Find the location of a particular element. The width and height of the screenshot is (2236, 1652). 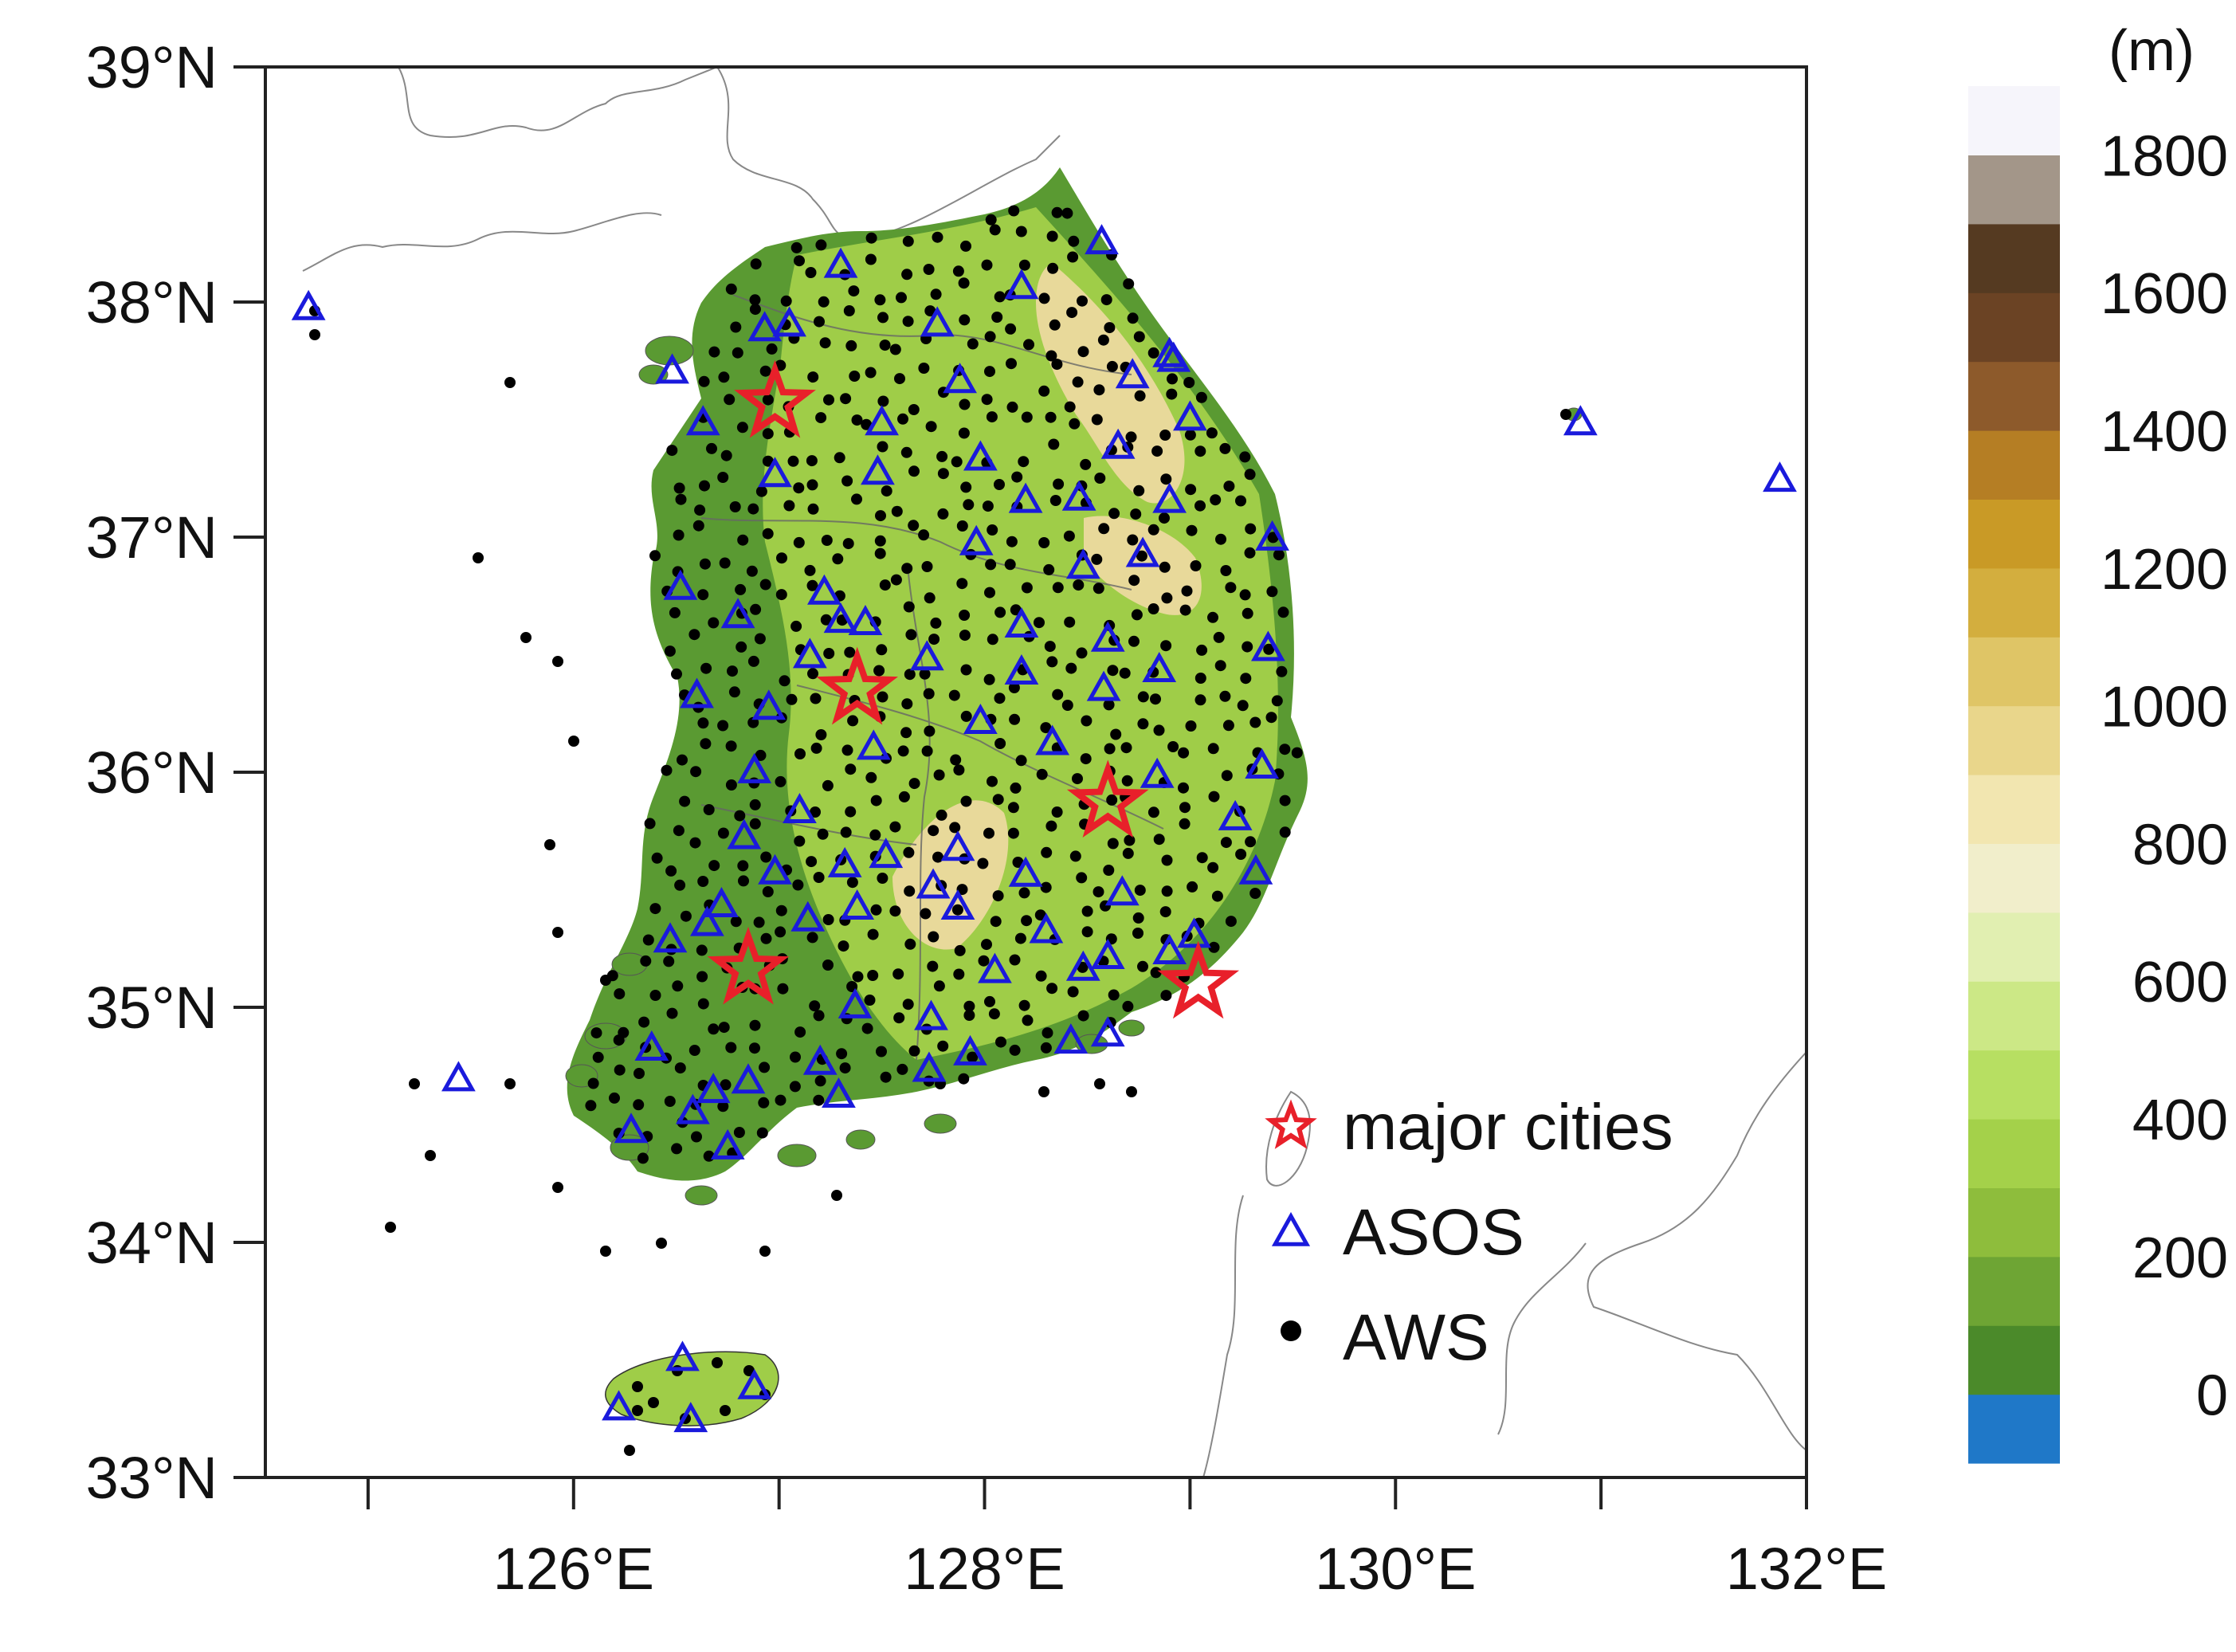

colorbar-label: 0 is located at coordinates (2212, 1396).